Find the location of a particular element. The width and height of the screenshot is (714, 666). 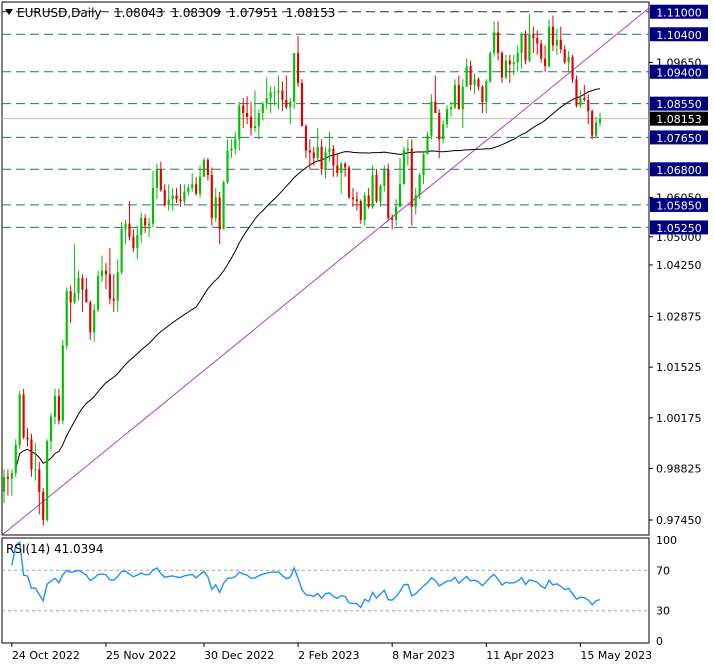

date-tick-label: 25 Nov 2022 is located at coordinates (141, 655).